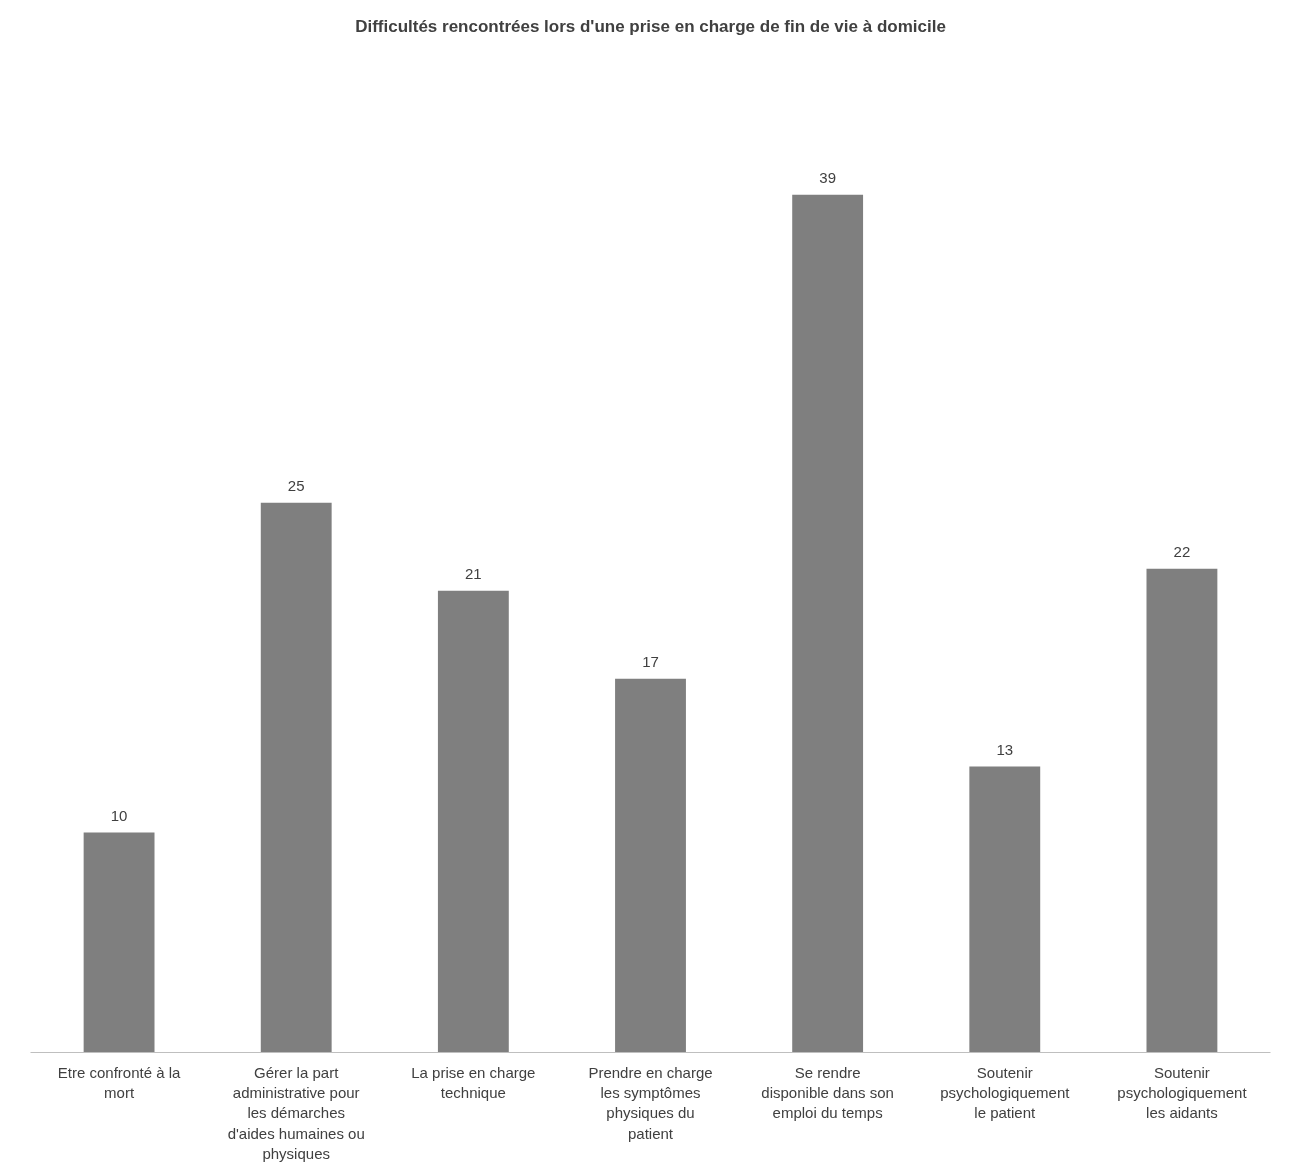  Describe the element at coordinates (473, 1082) in the screenshot. I see `x-tick-label: La prise en charge technique` at that location.